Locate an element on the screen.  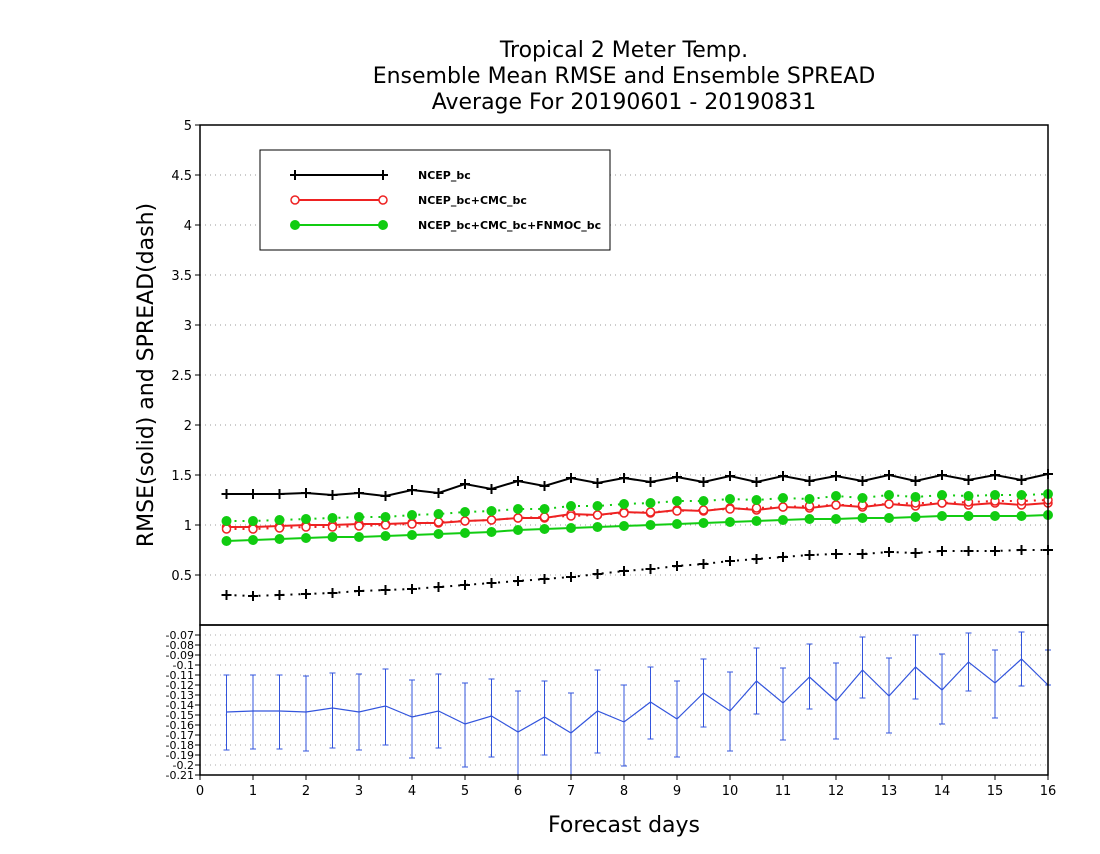
legend-label: NCEP_bc+CMC_bc+FNMOC_bc is located at coordinates (509, 225).